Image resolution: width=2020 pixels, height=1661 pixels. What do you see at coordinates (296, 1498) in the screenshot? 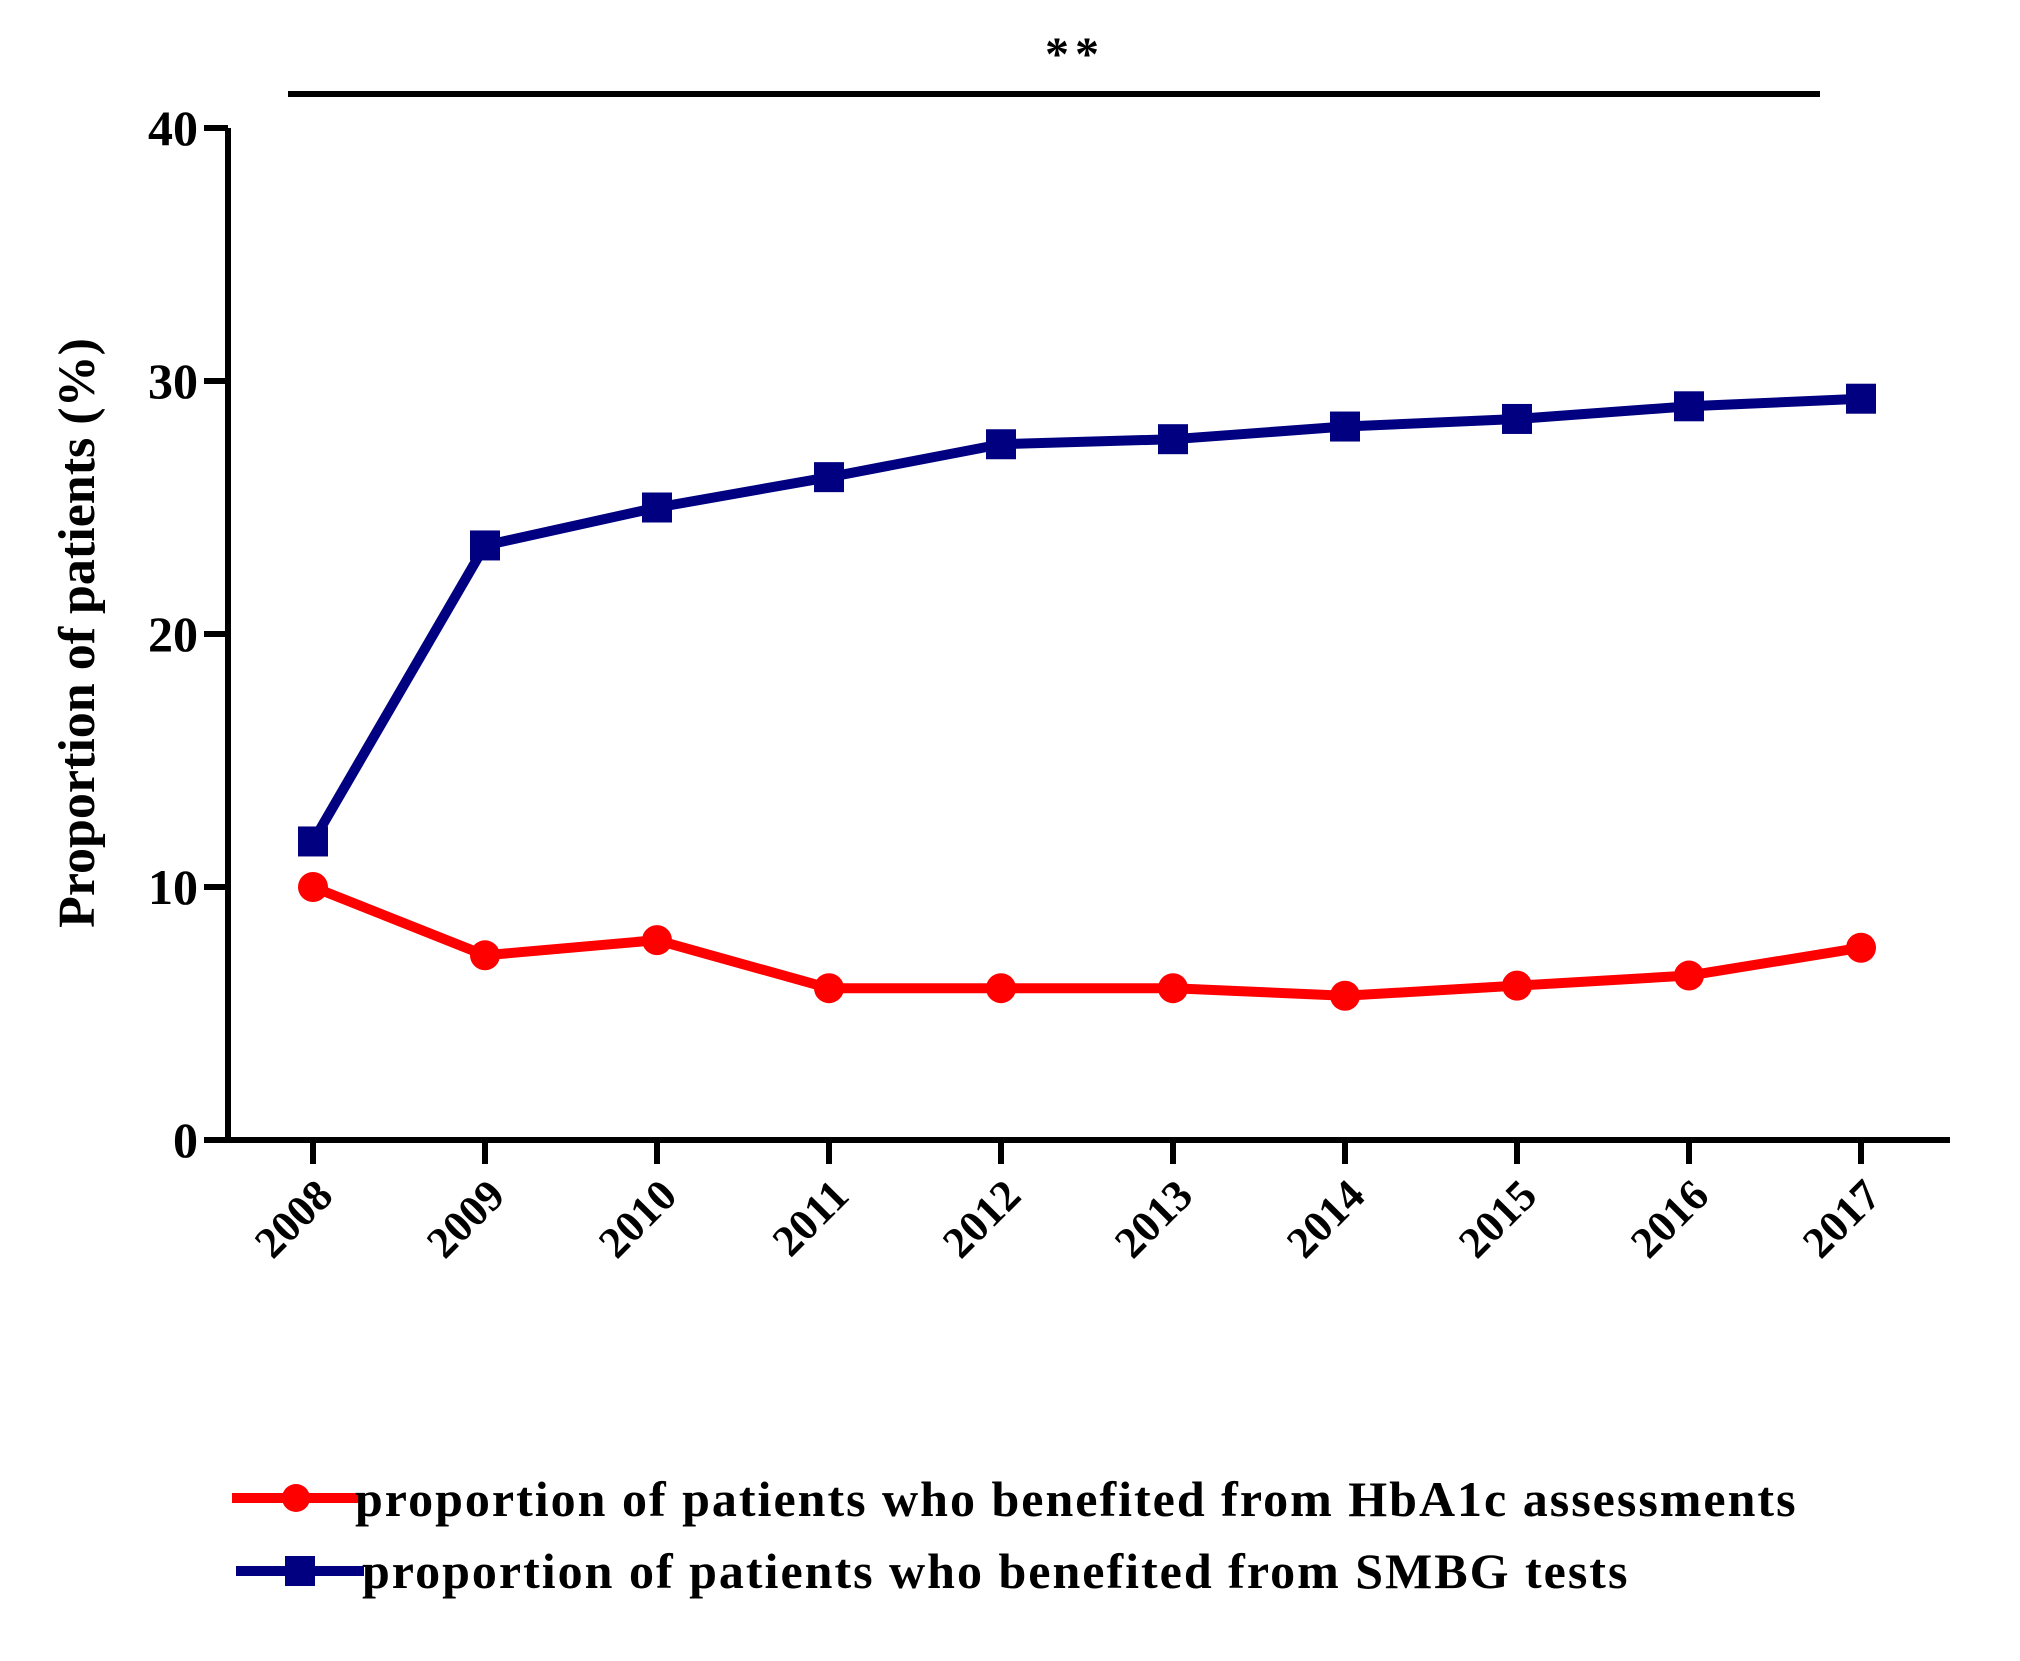
I see `legend-marker-hba1c` at bounding box center [296, 1498].